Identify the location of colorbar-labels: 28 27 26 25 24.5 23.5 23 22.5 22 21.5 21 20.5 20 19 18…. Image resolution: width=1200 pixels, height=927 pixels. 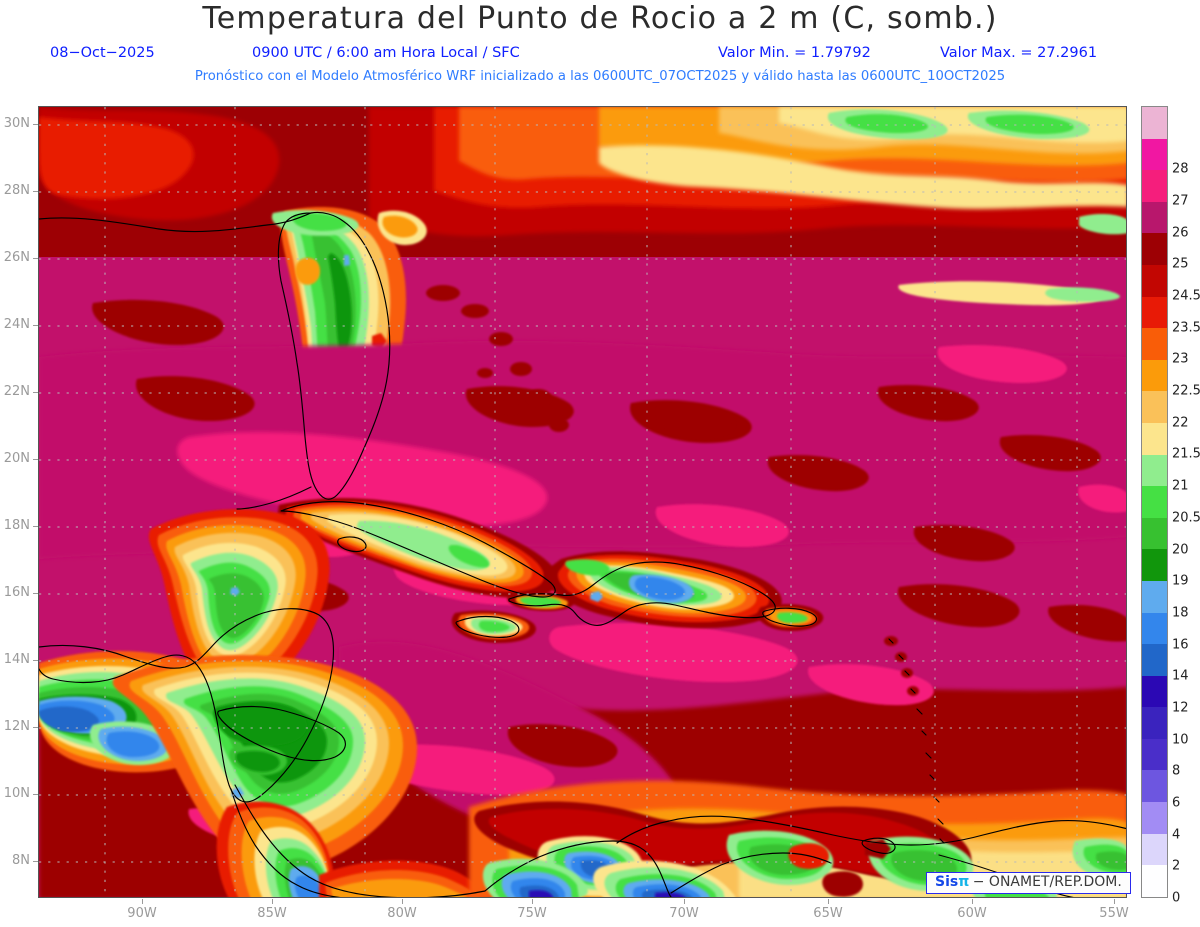
(1186, 506).